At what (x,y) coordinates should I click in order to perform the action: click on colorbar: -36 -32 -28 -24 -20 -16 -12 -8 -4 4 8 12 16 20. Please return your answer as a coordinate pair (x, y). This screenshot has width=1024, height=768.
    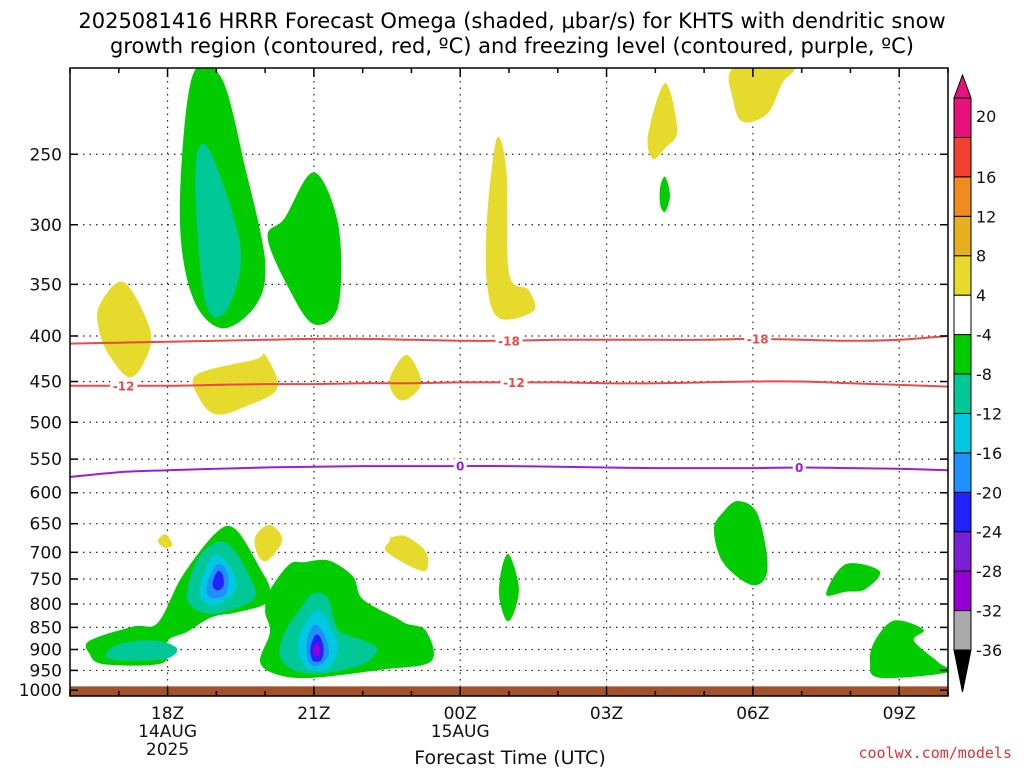
    Looking at the image, I should click on (977, 383).